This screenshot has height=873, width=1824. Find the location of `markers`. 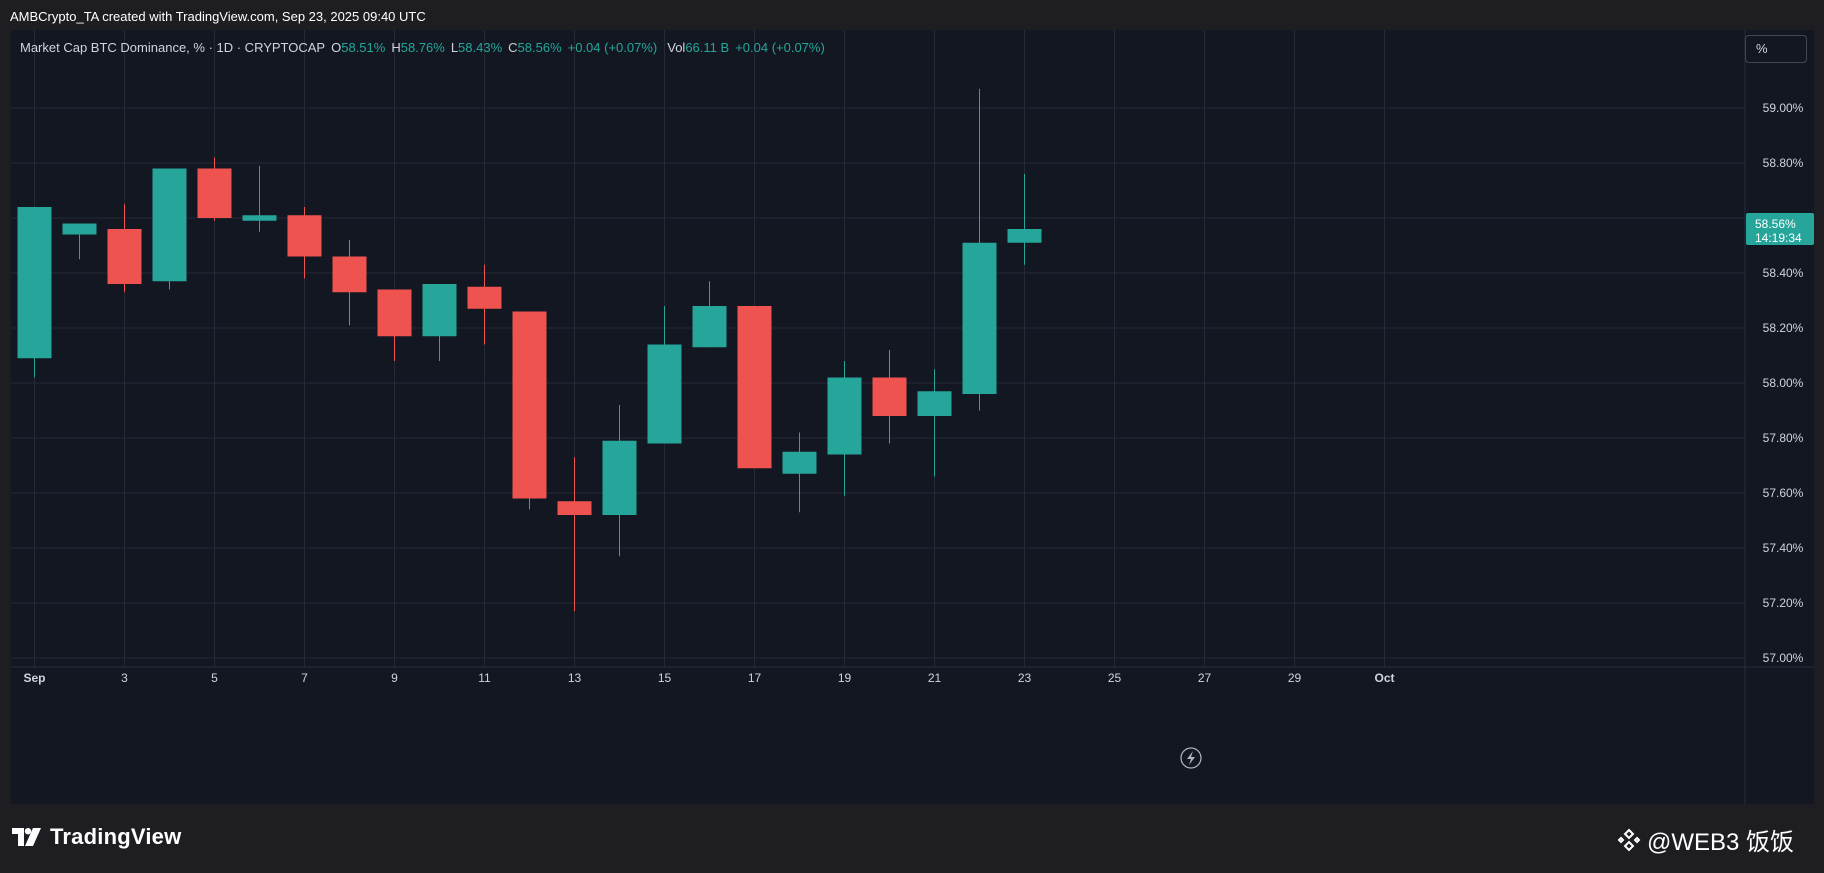

markers is located at coordinates (1191, 758).